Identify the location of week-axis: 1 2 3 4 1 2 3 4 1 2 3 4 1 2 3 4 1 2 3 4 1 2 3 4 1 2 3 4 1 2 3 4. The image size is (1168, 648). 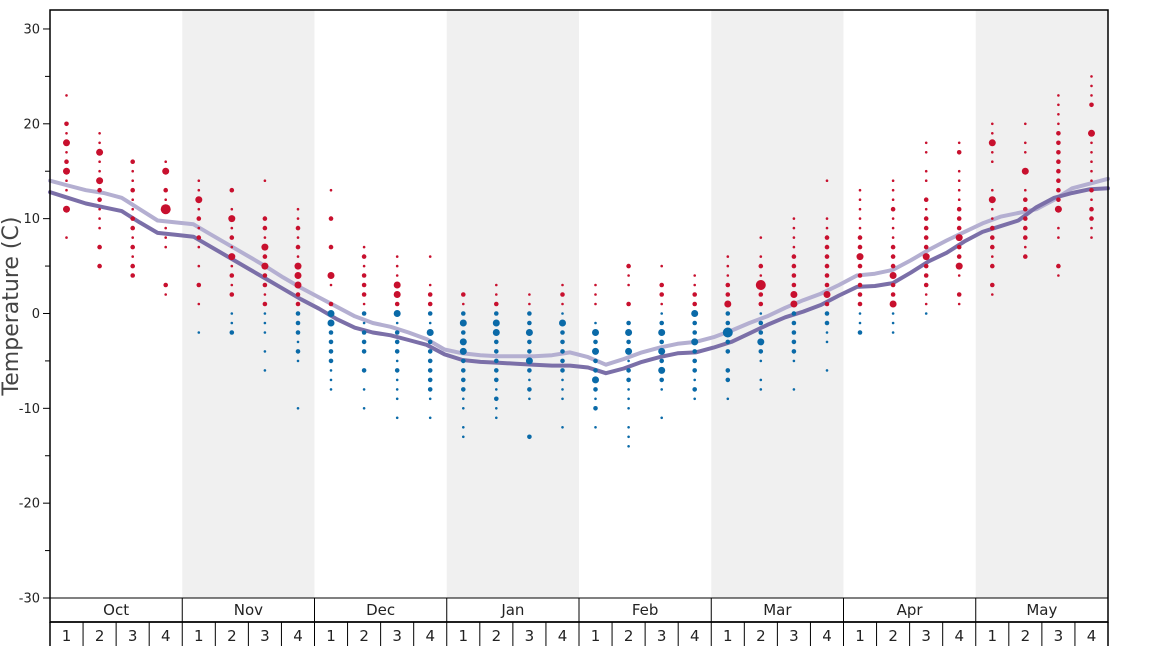
(579, 634).